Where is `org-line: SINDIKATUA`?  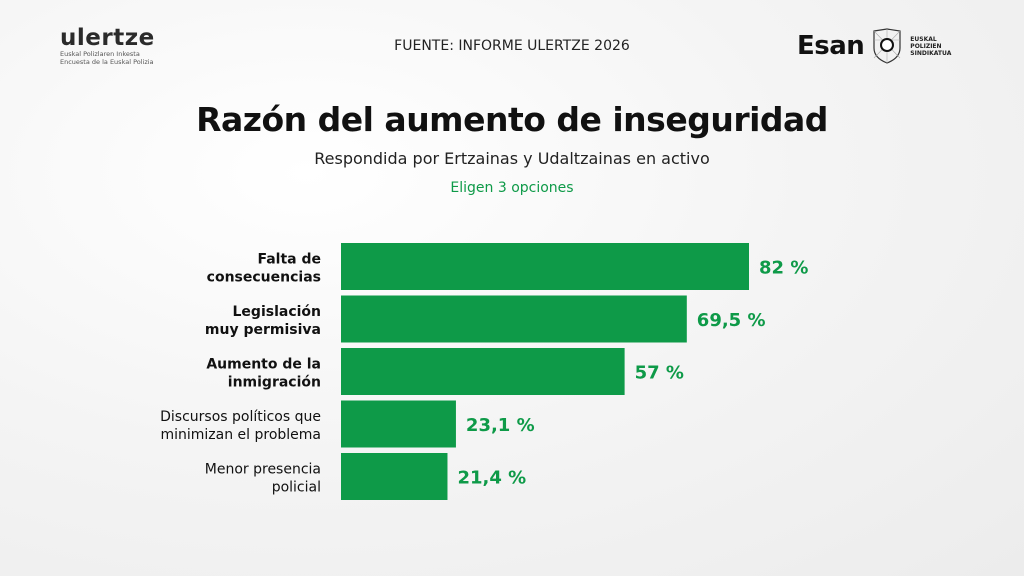 org-line: SINDIKATUA is located at coordinates (931, 53).